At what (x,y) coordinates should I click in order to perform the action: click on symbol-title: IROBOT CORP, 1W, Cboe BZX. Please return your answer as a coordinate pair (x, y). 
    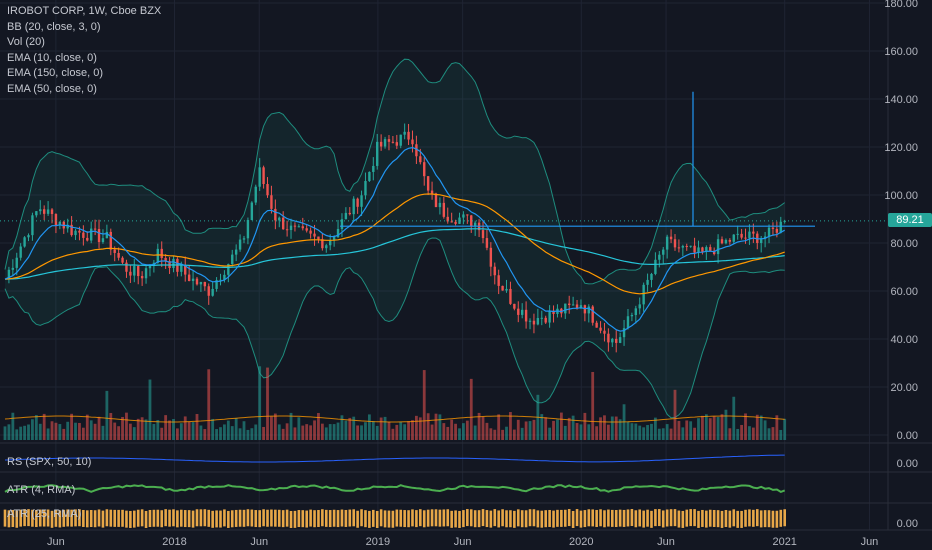
    Looking at the image, I should click on (84, 11).